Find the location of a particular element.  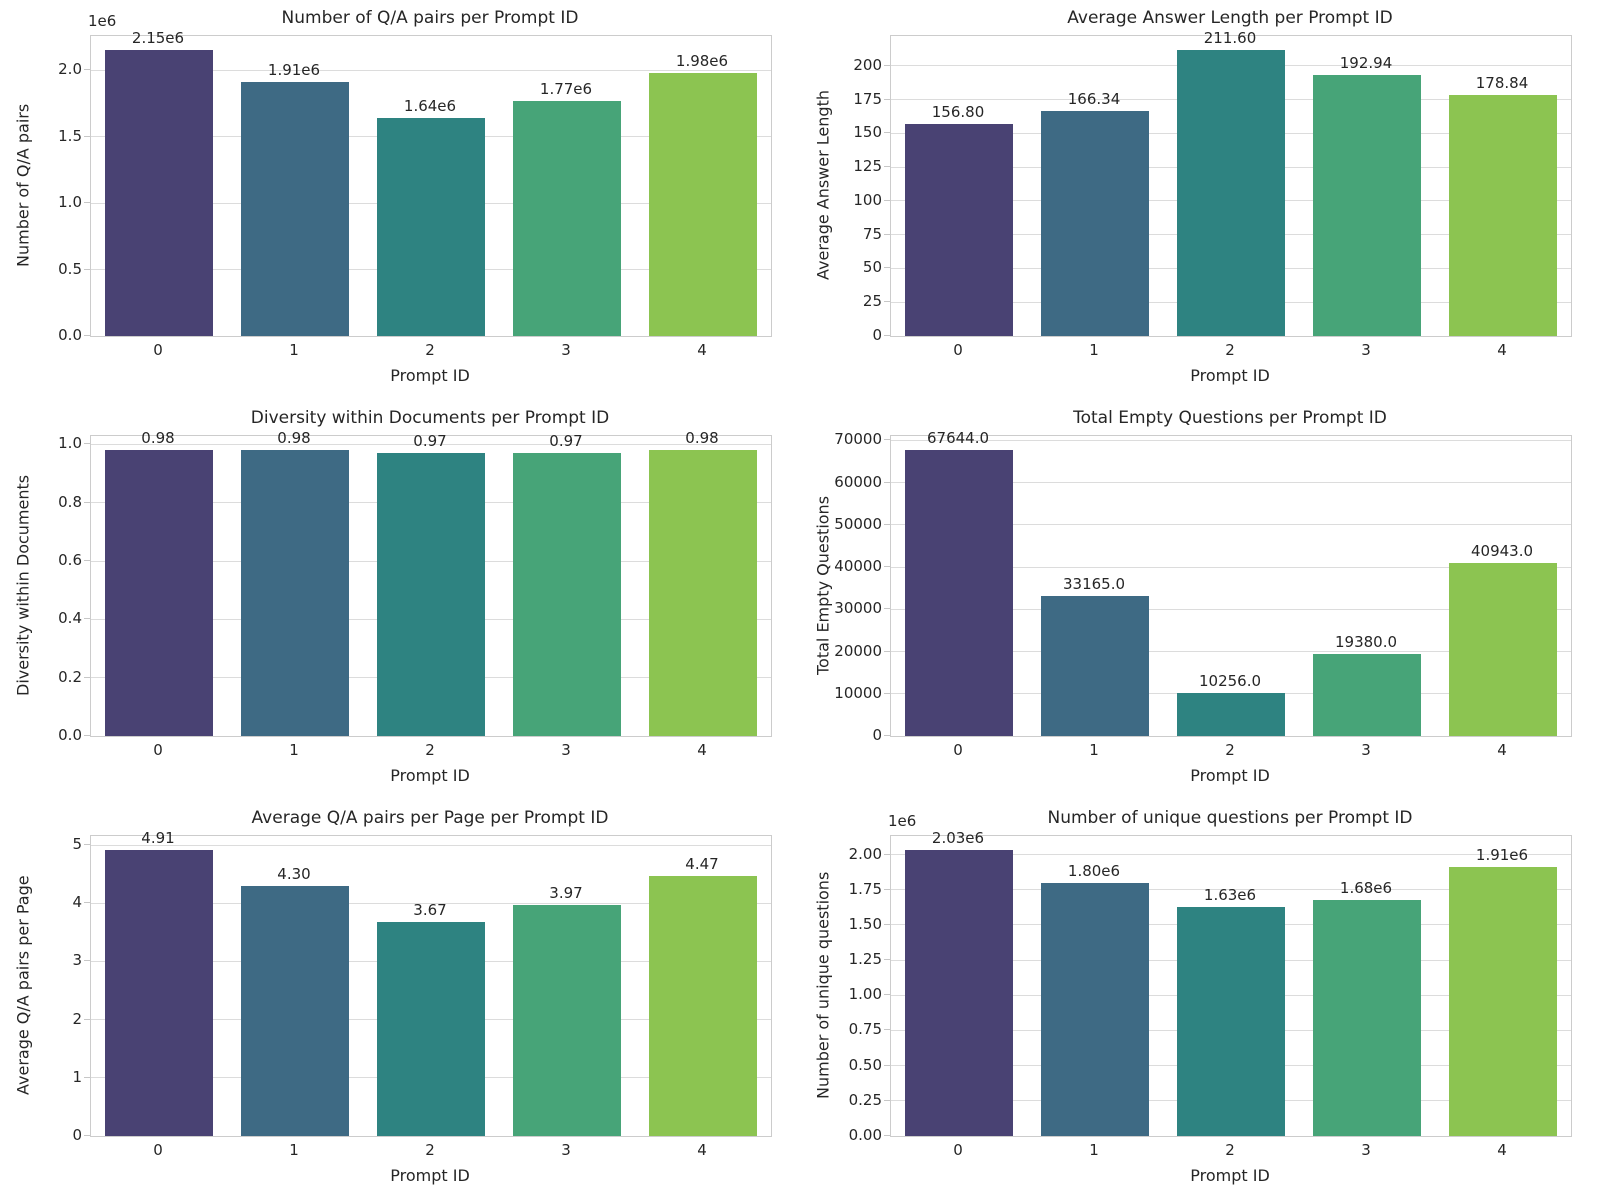

y-tick-label: 0.8 is located at coordinates (70, 501).